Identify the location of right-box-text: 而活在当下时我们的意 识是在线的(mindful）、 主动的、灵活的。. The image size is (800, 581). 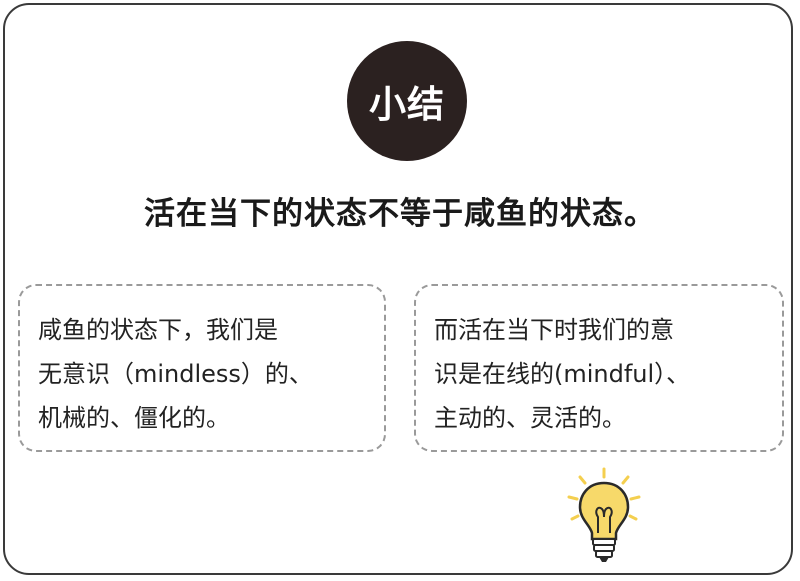
(562, 374).